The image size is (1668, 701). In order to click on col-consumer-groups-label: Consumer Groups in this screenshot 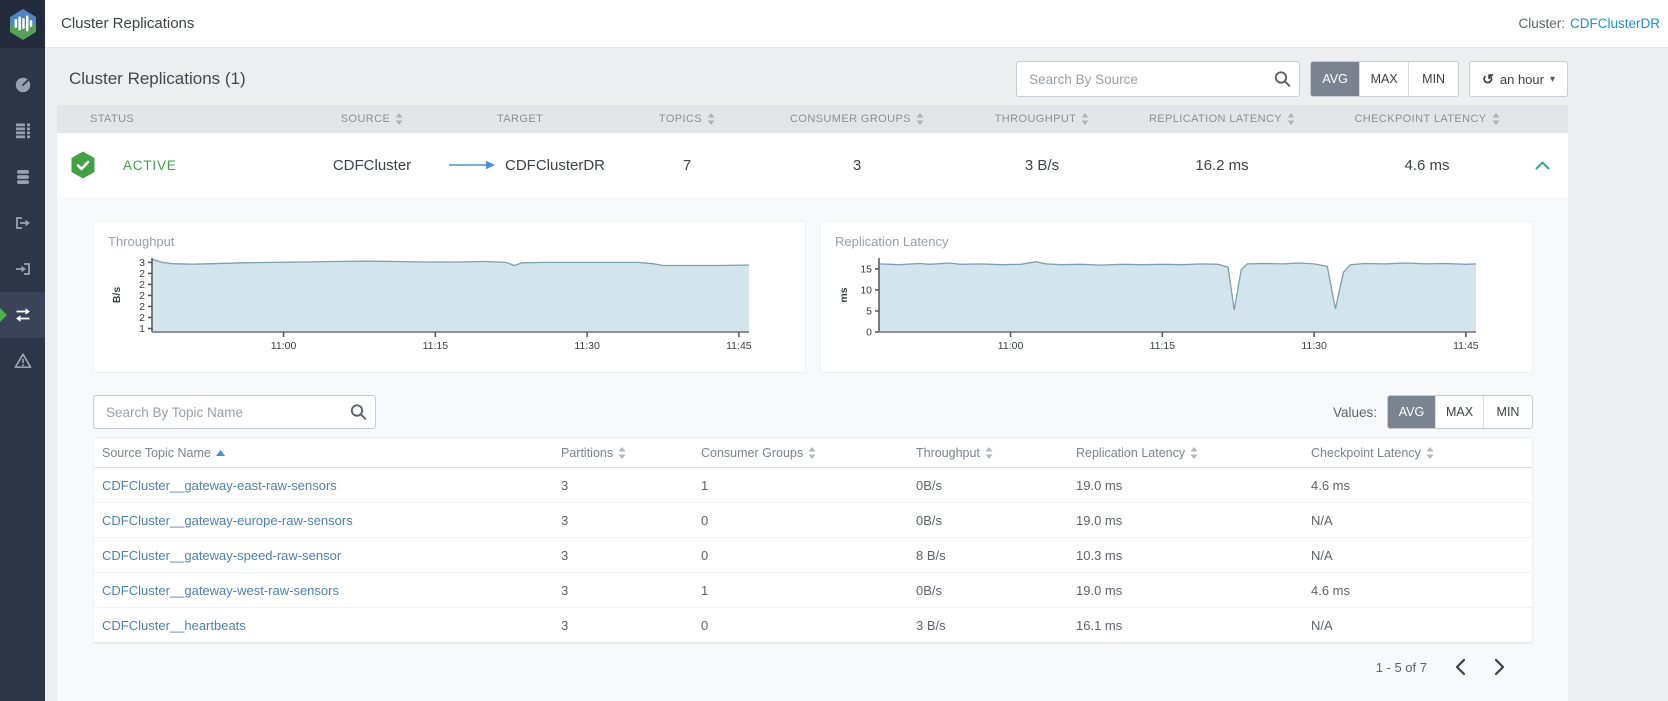, I will do `click(752, 452)`.